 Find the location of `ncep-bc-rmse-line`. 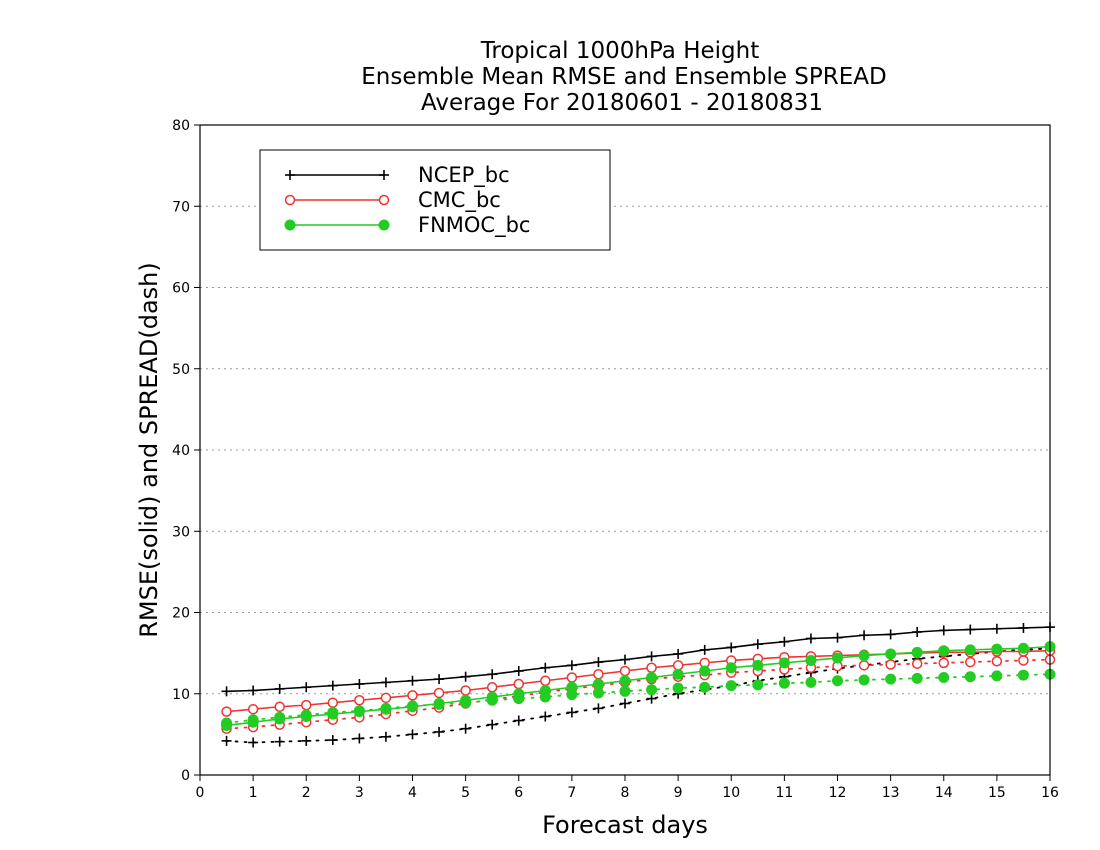

ncep-bc-rmse-line is located at coordinates (638, 659).